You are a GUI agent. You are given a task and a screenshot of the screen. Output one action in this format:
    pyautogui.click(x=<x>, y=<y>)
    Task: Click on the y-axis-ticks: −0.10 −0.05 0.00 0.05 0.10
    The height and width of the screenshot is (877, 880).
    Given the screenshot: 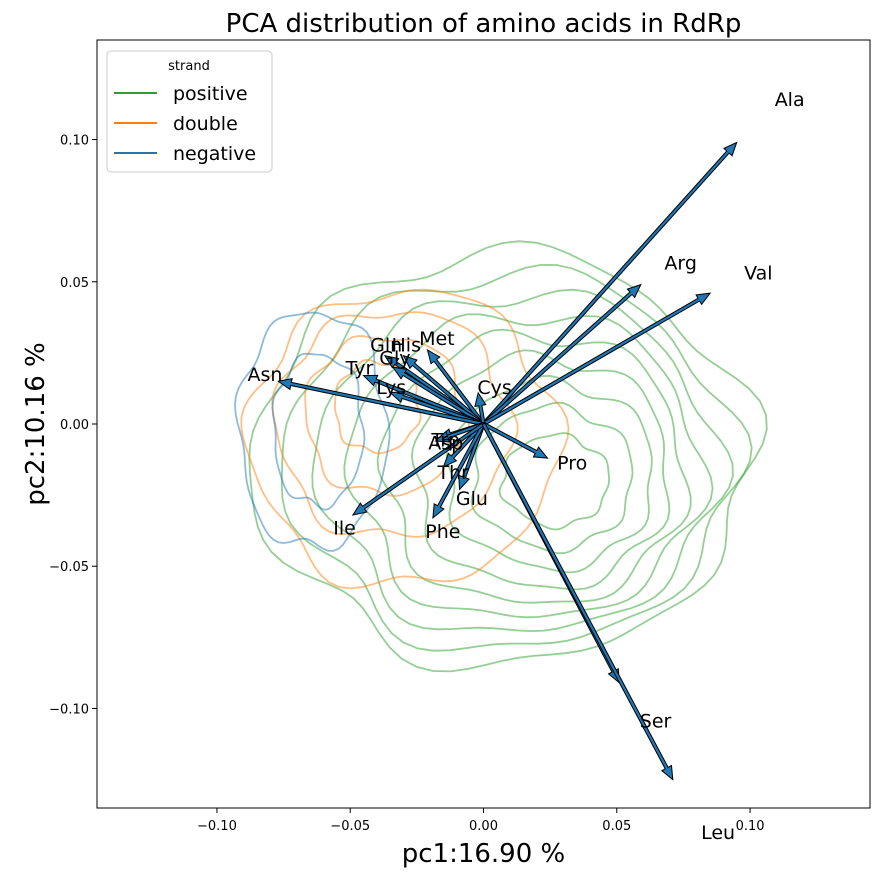 What is the action you would take?
    pyautogui.click(x=73, y=425)
    